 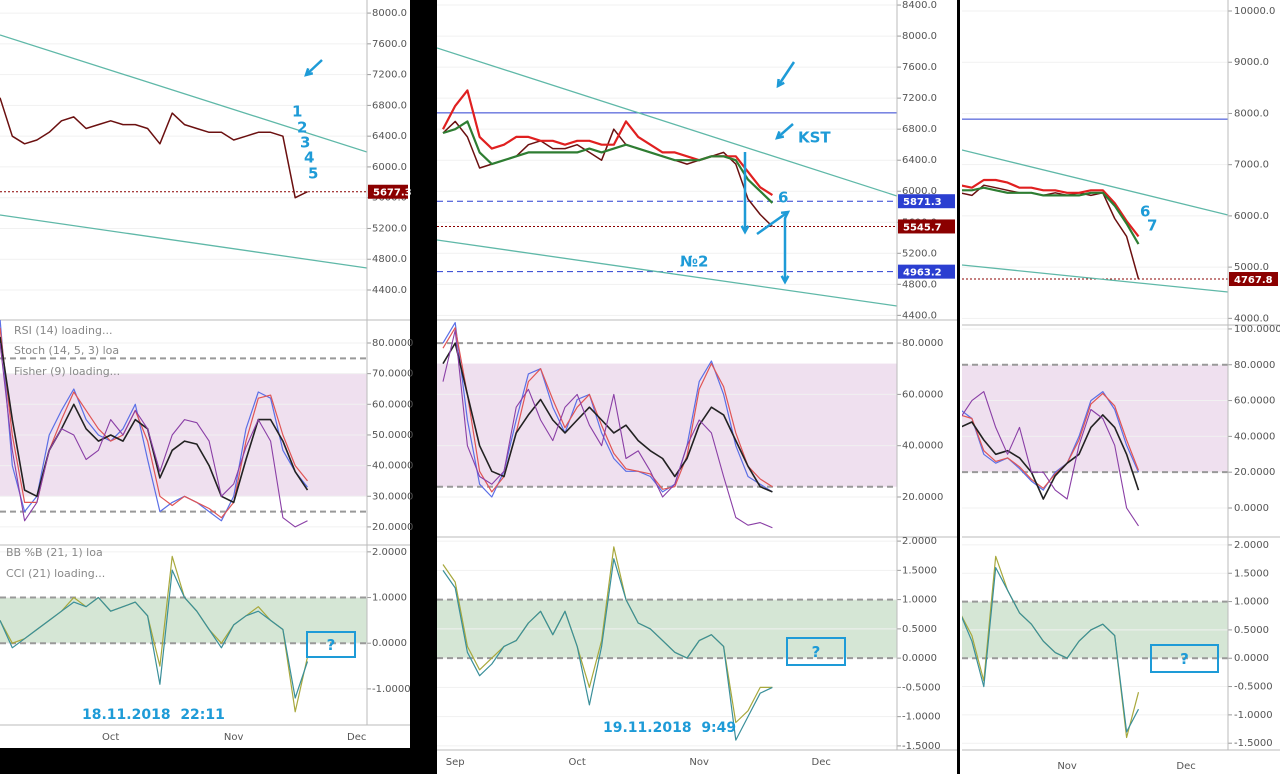 I want to click on y-tick-label: 70.0000, so click(x=392, y=374).